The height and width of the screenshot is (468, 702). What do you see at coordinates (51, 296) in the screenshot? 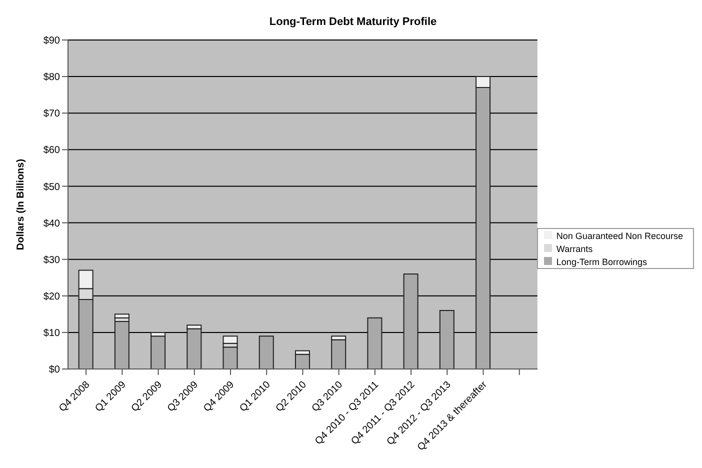
I see `y-tick-label: $20` at bounding box center [51, 296].